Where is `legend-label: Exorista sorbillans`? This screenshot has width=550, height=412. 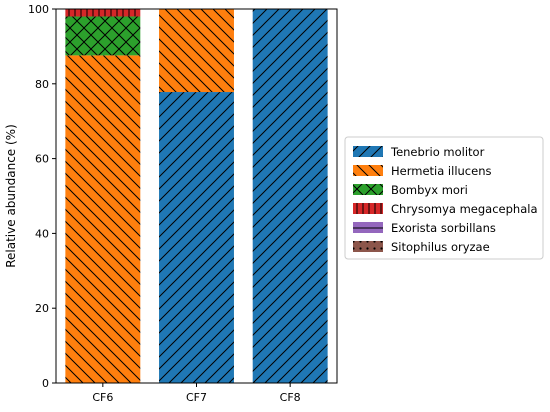 legend-label: Exorista sorbillans is located at coordinates (443, 228).